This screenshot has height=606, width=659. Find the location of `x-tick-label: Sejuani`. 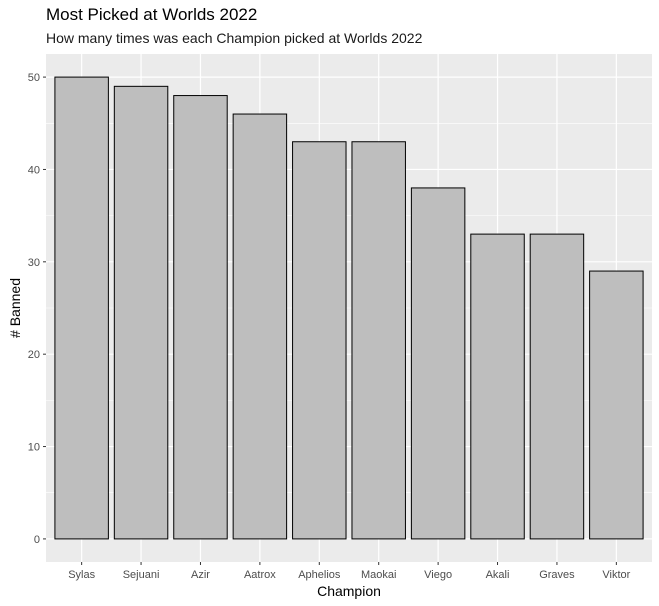

x-tick-label: Sejuani is located at coordinates (141, 575).